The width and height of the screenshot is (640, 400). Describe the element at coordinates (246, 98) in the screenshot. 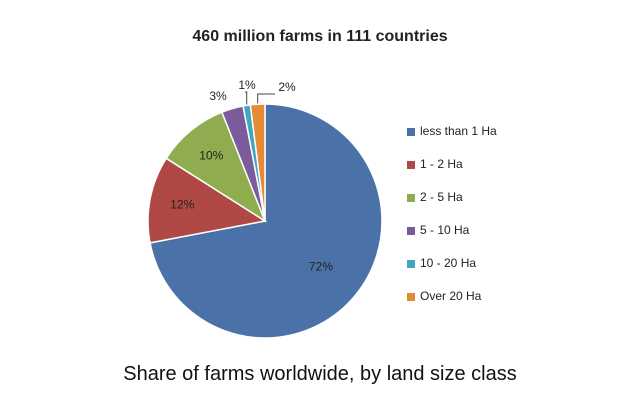

I see `leader-line-10-20-ha` at that location.